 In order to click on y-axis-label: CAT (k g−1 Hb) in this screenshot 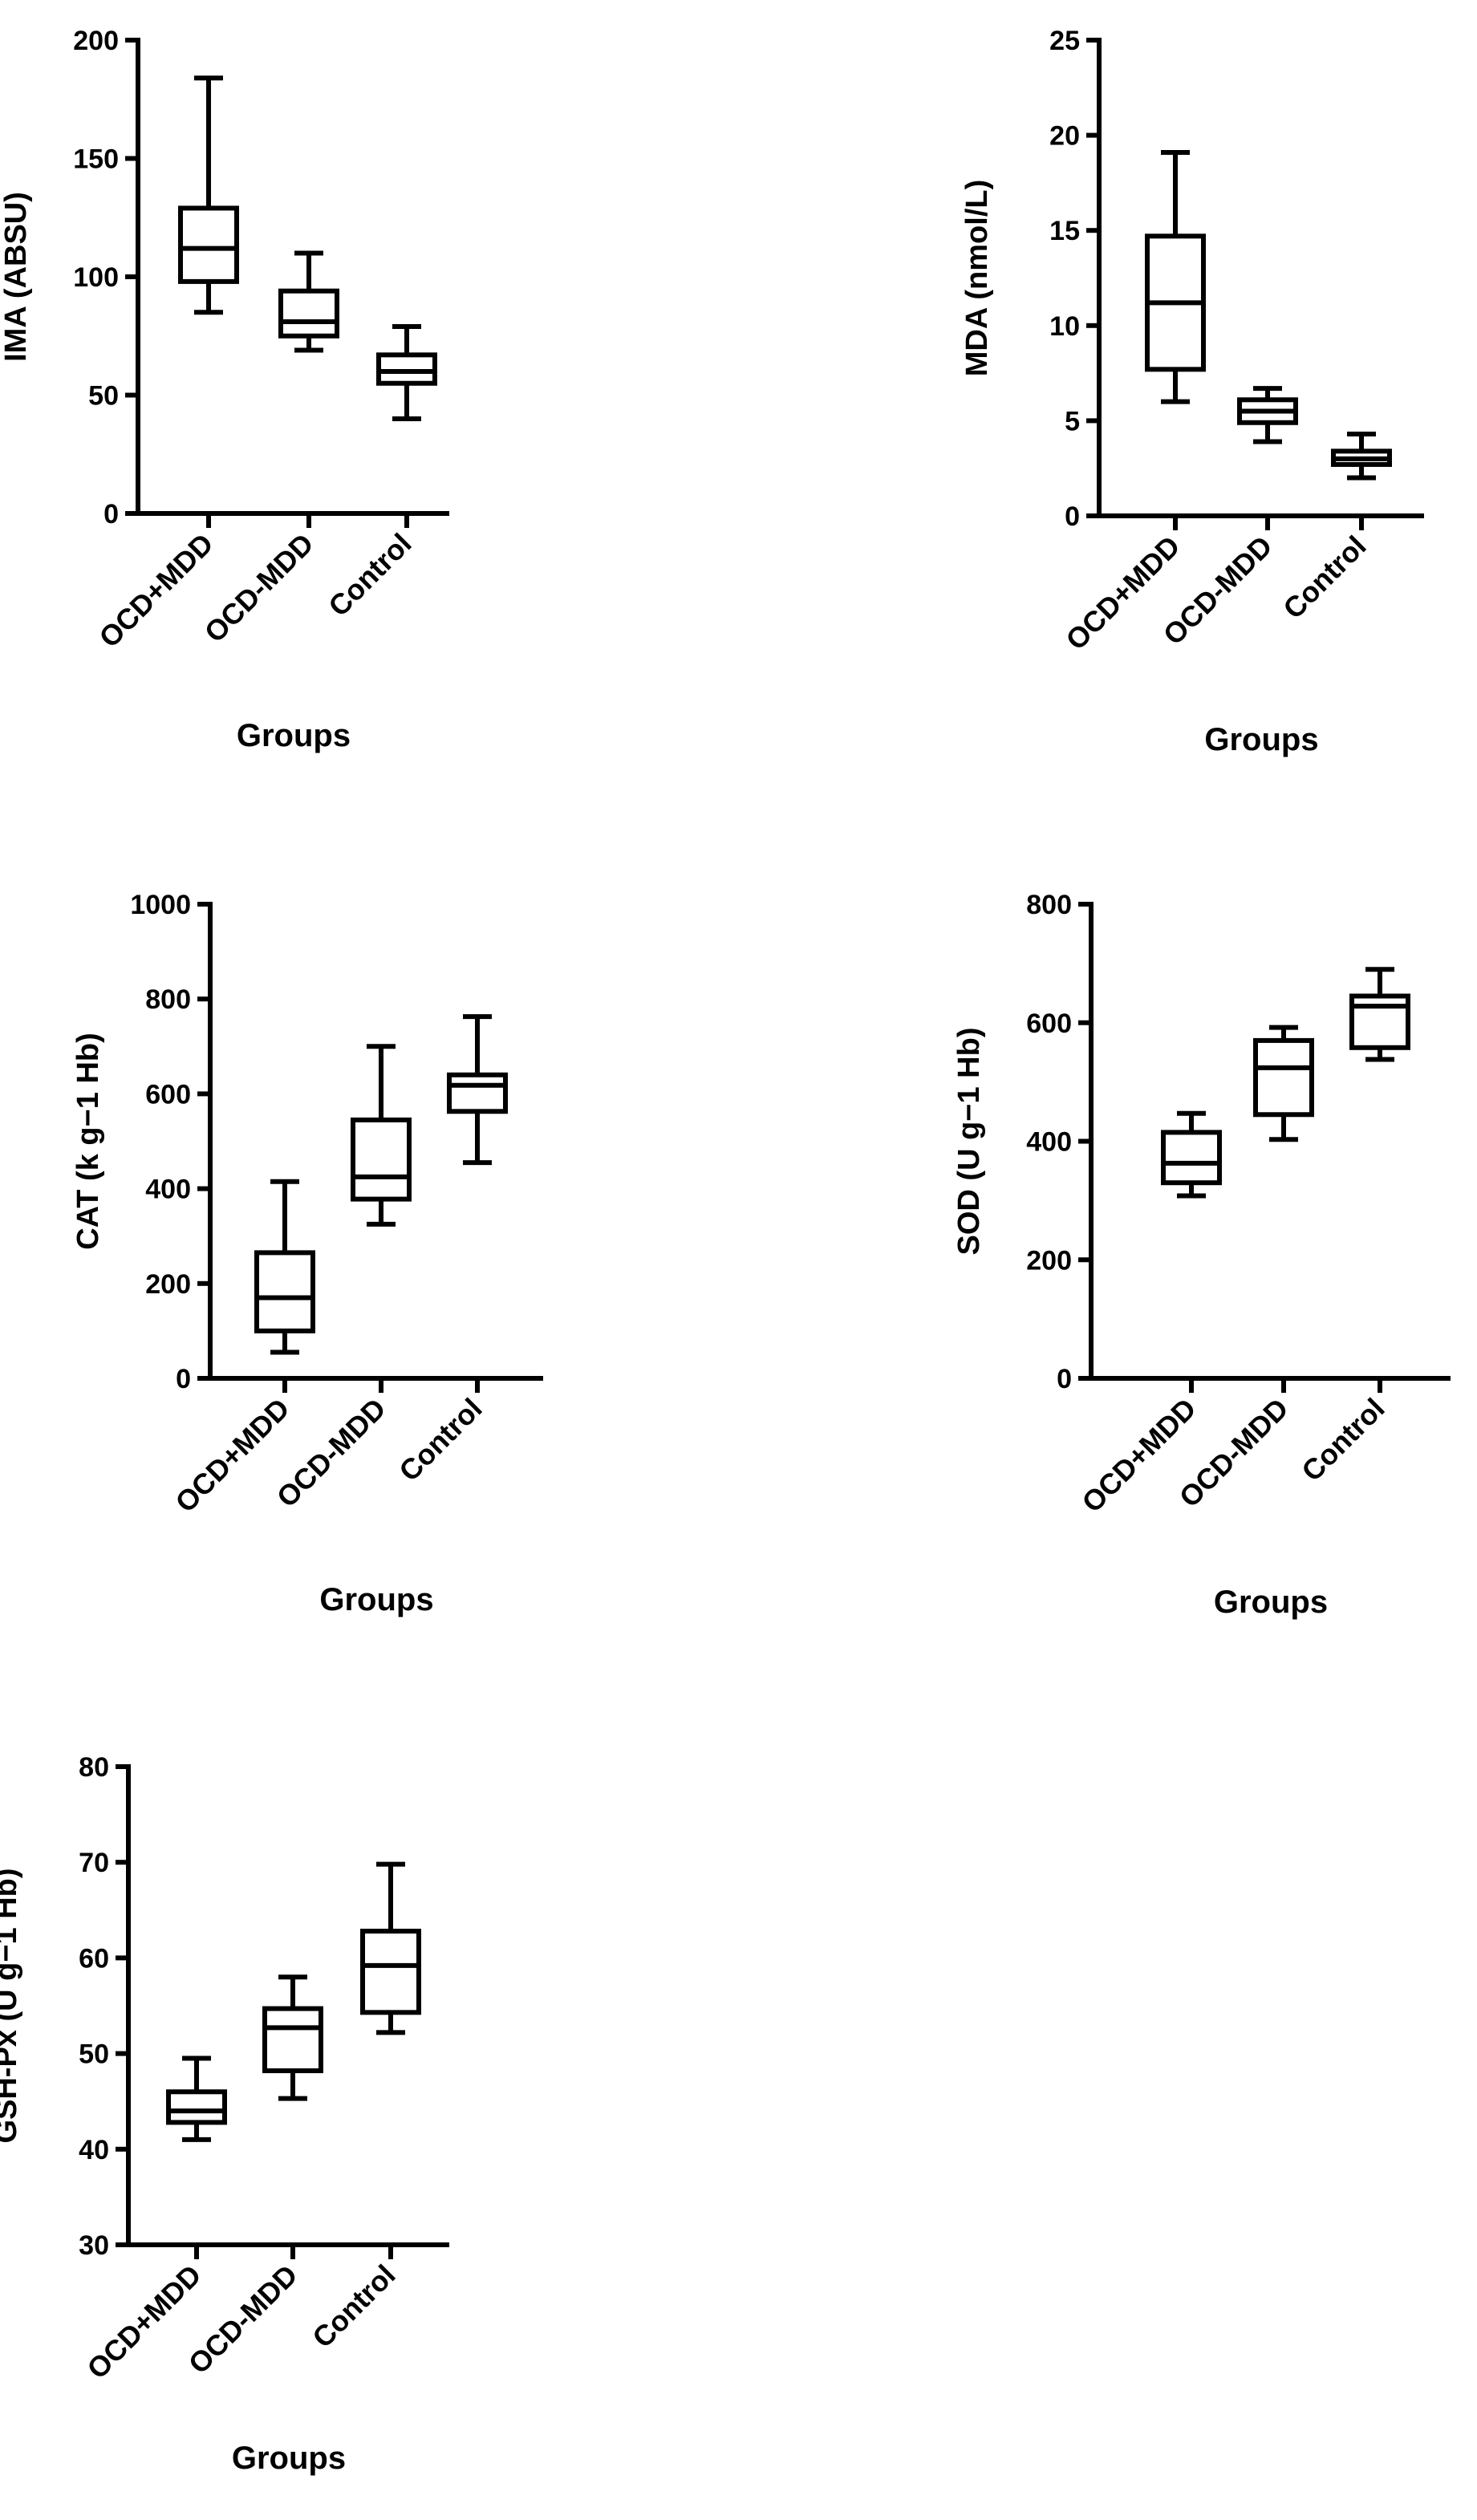, I will do `click(88, 1141)`.